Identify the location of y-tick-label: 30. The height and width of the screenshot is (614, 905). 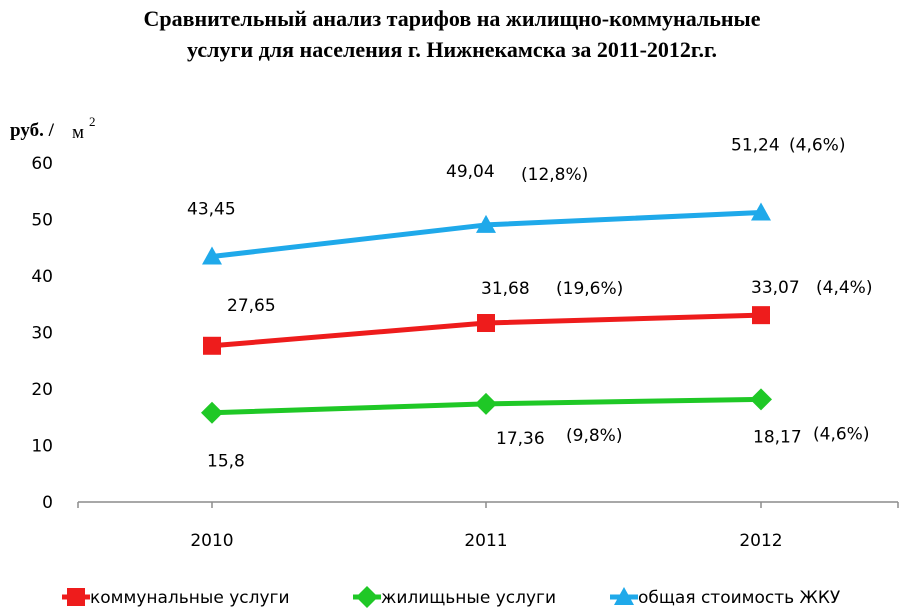
(42, 334).